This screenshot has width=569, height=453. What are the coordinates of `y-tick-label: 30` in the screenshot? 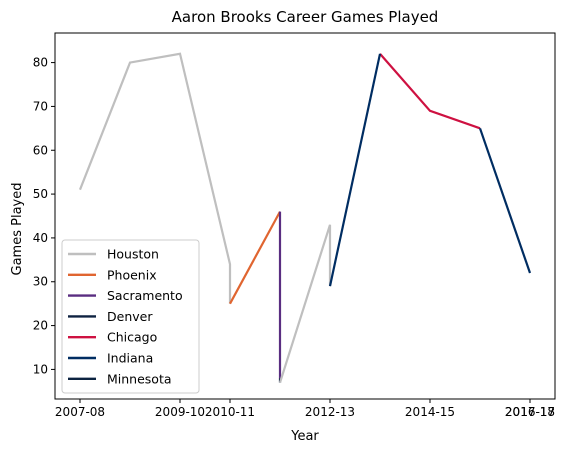 It's located at (40, 282).